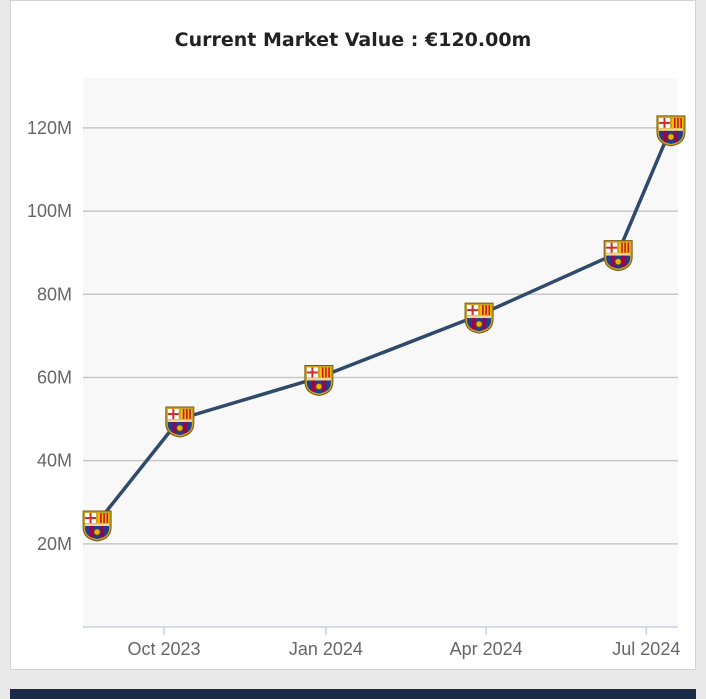 The height and width of the screenshot is (699, 706). What do you see at coordinates (646, 649) in the screenshot?
I see `x-tick-label: Jul 2024` at bounding box center [646, 649].